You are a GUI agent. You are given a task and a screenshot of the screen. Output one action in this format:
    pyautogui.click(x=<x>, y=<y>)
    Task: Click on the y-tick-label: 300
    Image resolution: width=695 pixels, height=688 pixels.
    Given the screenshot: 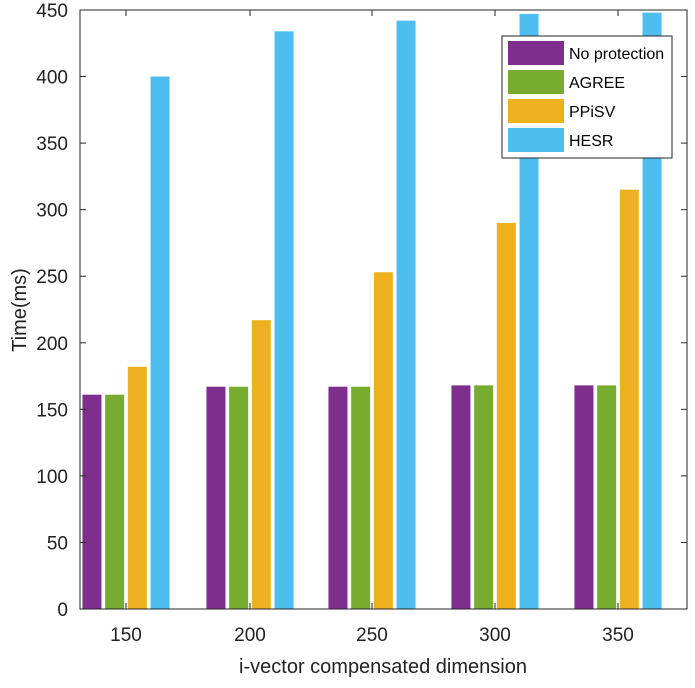 What is the action you would take?
    pyautogui.click(x=52, y=211)
    